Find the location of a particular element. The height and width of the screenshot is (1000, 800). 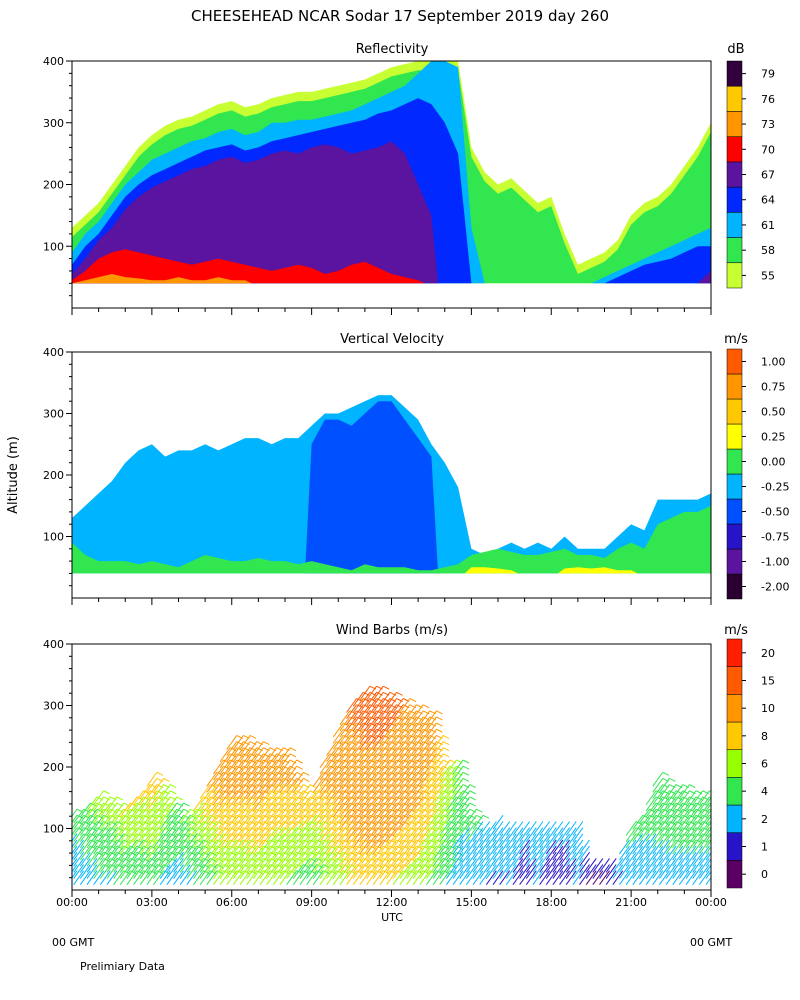

y-axis-label: Altitude (m) is located at coordinates (13, 475).